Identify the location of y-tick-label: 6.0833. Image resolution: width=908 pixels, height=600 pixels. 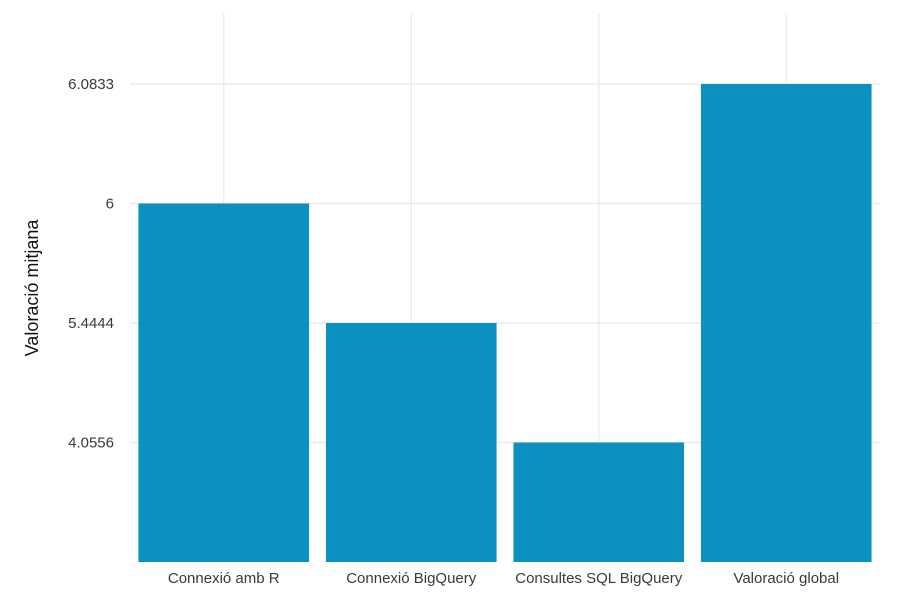
(91, 84).